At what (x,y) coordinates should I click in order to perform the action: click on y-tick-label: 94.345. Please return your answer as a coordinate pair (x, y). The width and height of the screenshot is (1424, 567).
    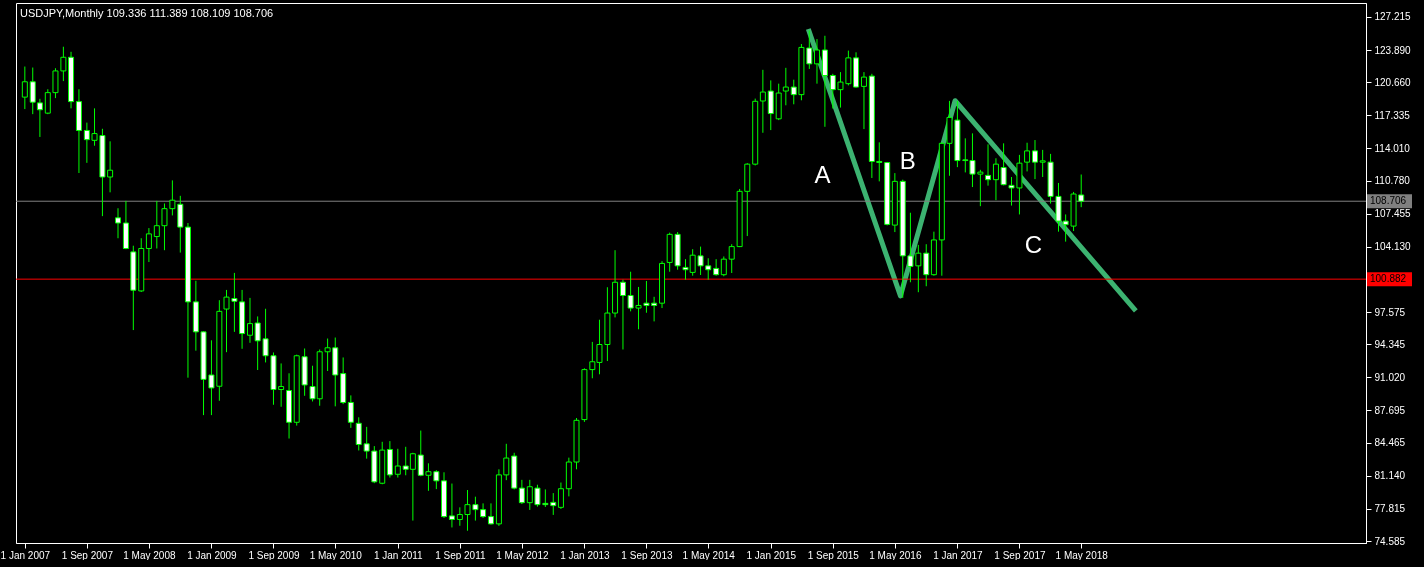
    Looking at the image, I should click on (1390, 344).